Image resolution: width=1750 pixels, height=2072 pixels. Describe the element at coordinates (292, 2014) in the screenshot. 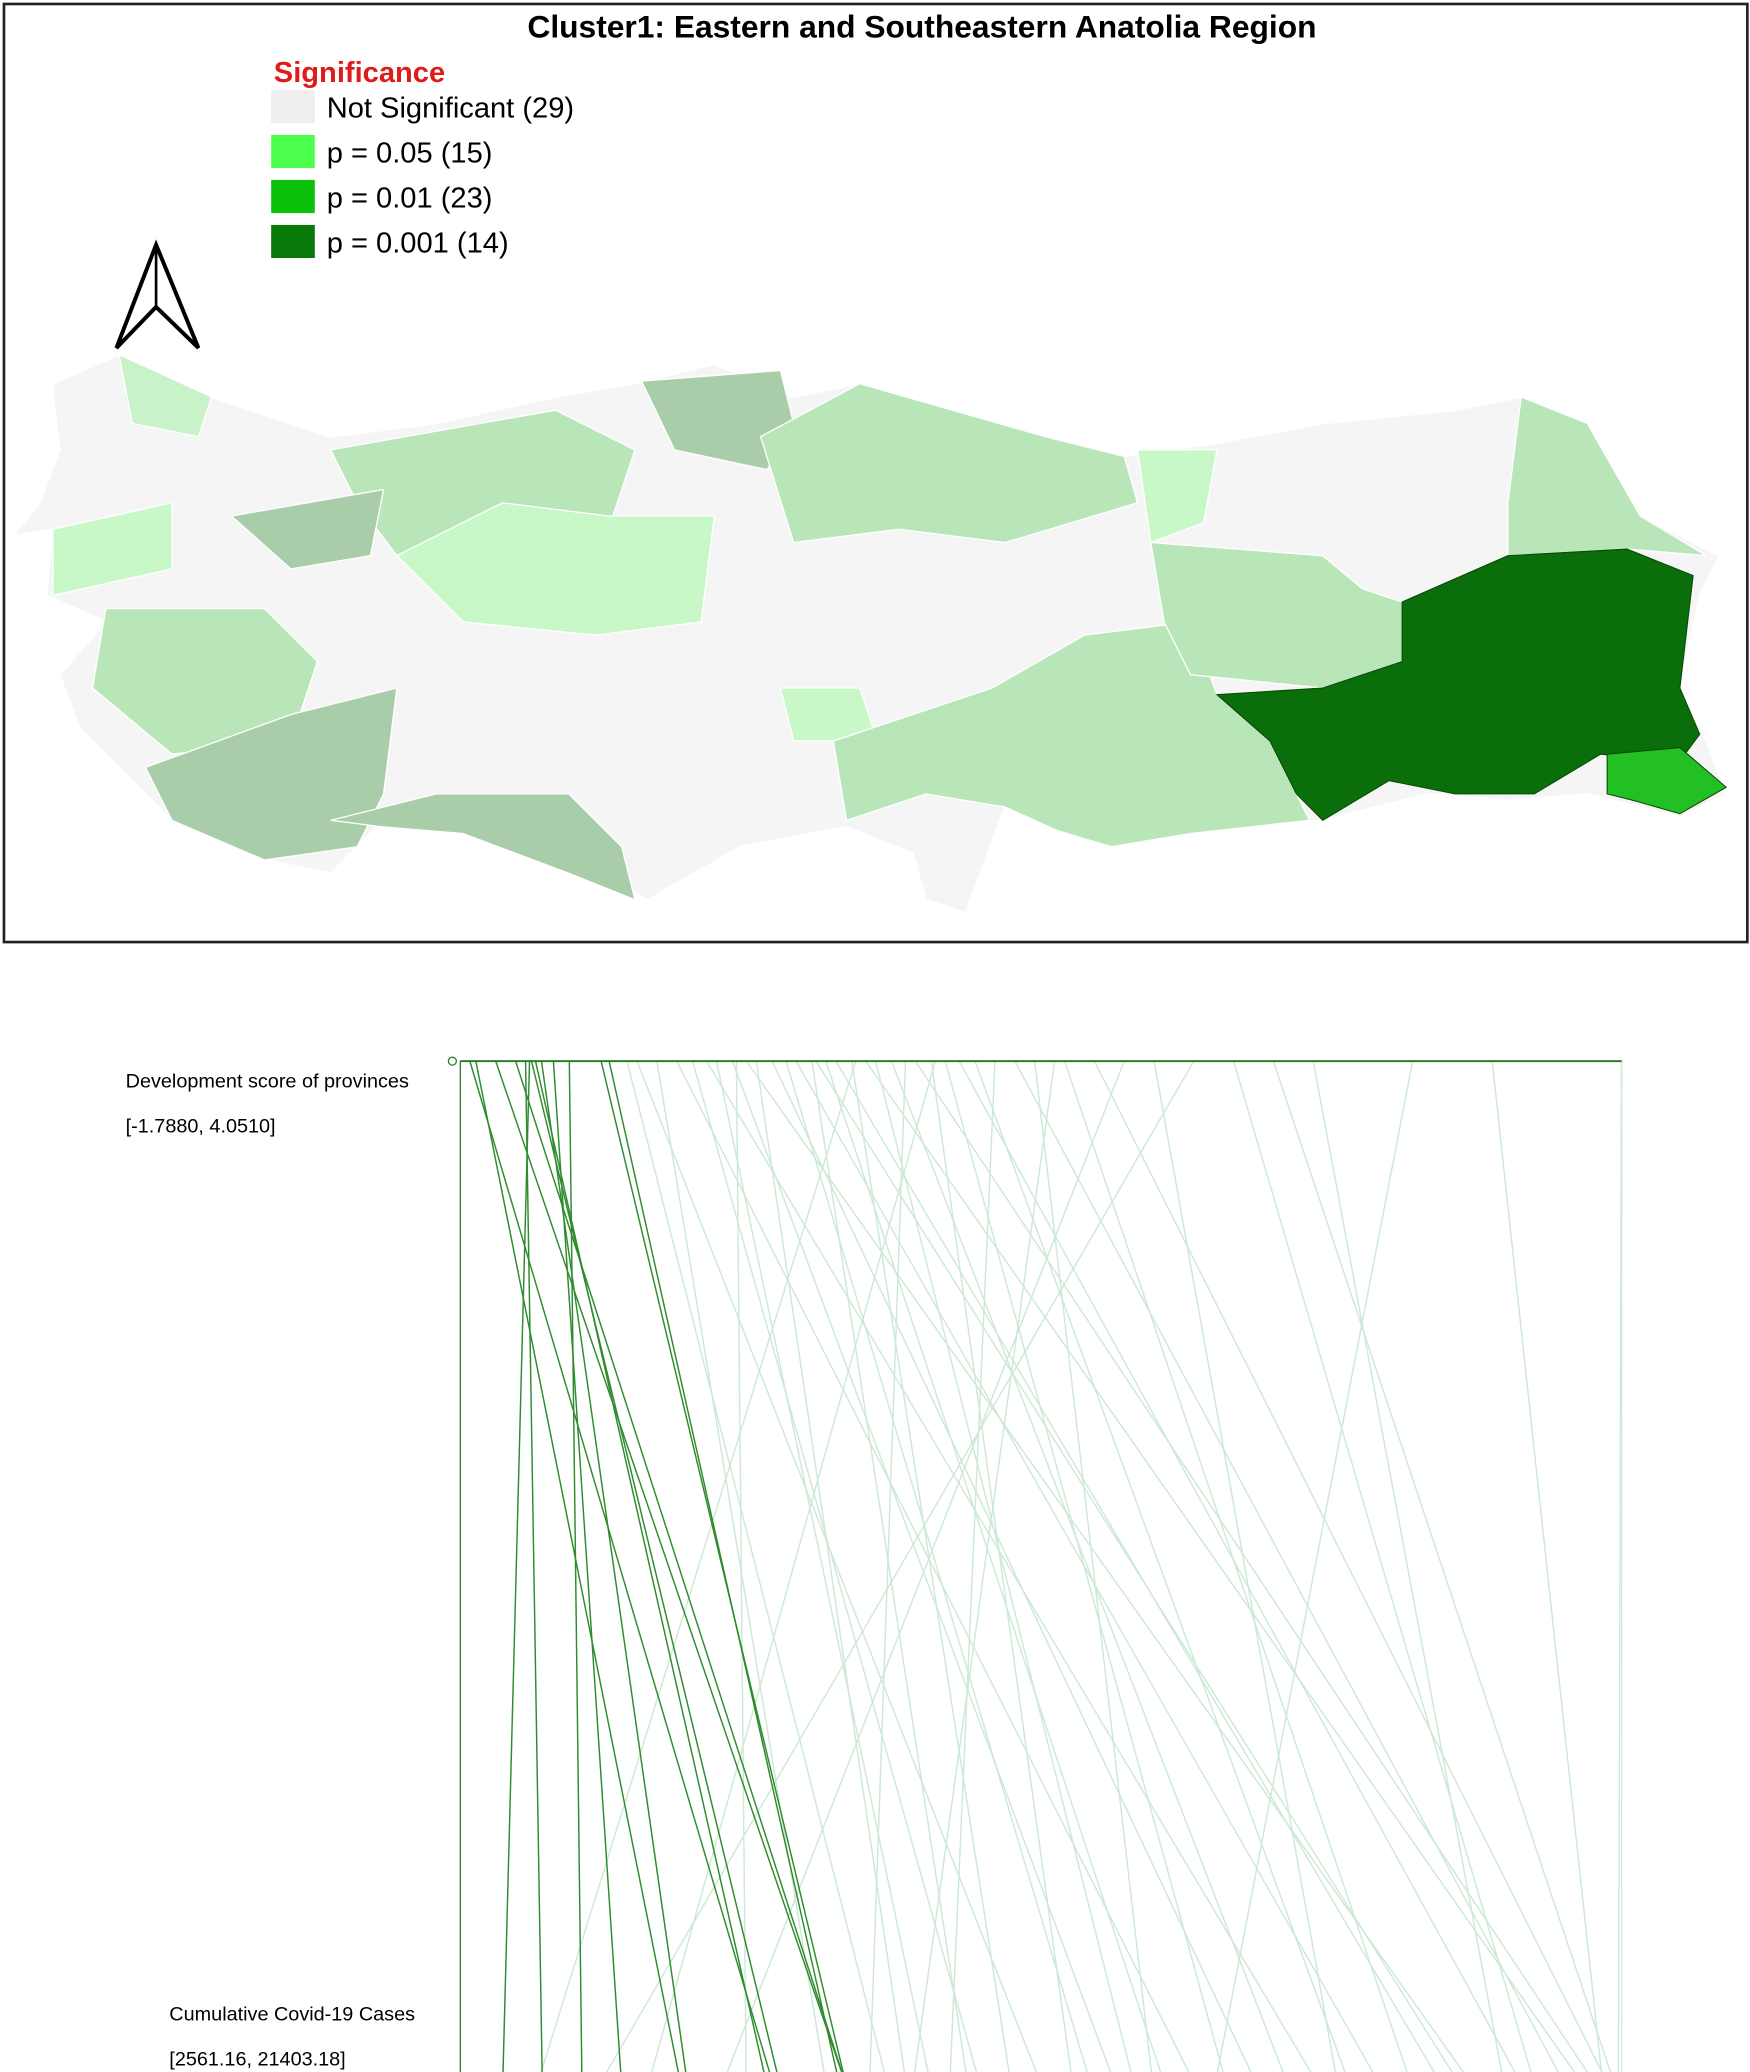

I see `axis-label: Cumulative Covid-19 Cases` at that location.